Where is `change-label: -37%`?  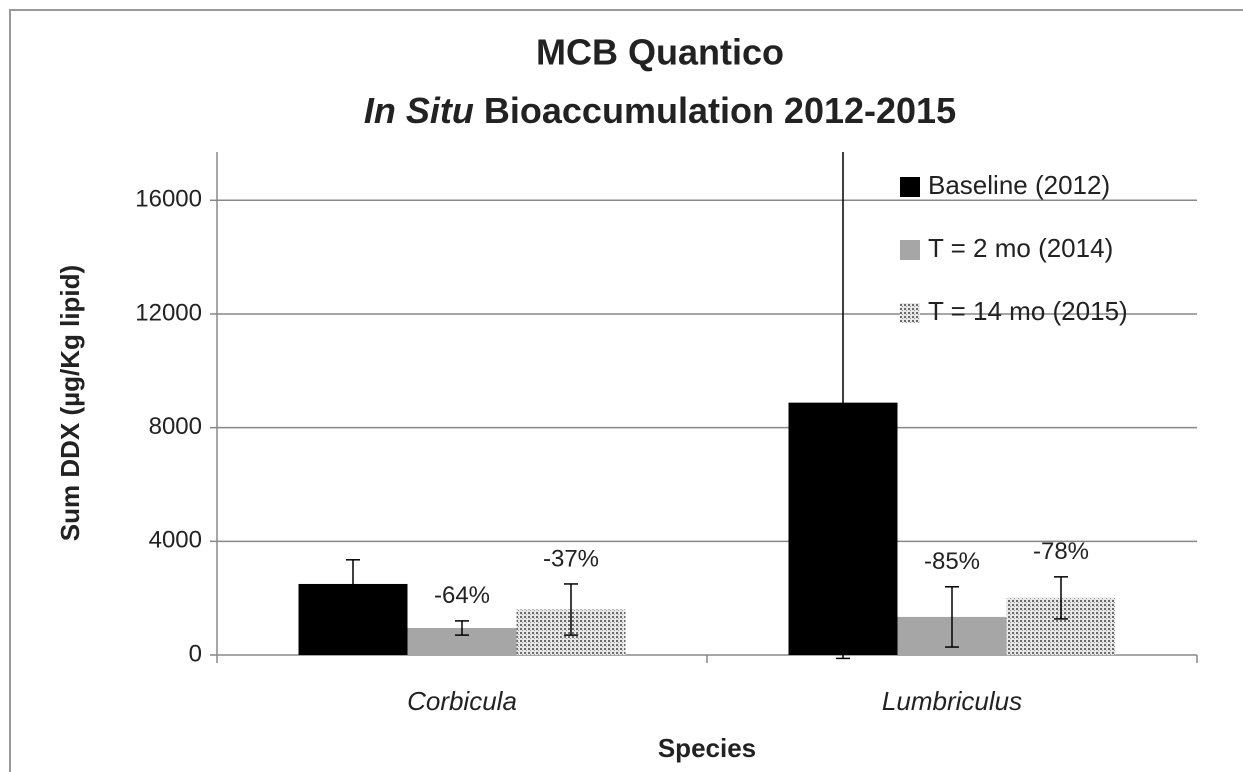 change-label: -37% is located at coordinates (571, 558).